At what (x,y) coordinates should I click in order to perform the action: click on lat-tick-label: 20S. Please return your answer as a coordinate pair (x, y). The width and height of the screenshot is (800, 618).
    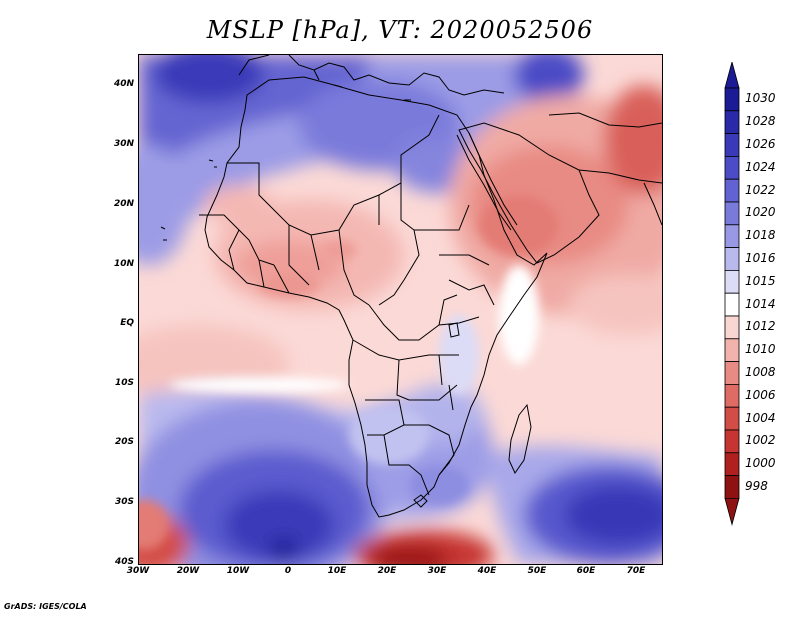
    Looking at the image, I should click on (124, 442).